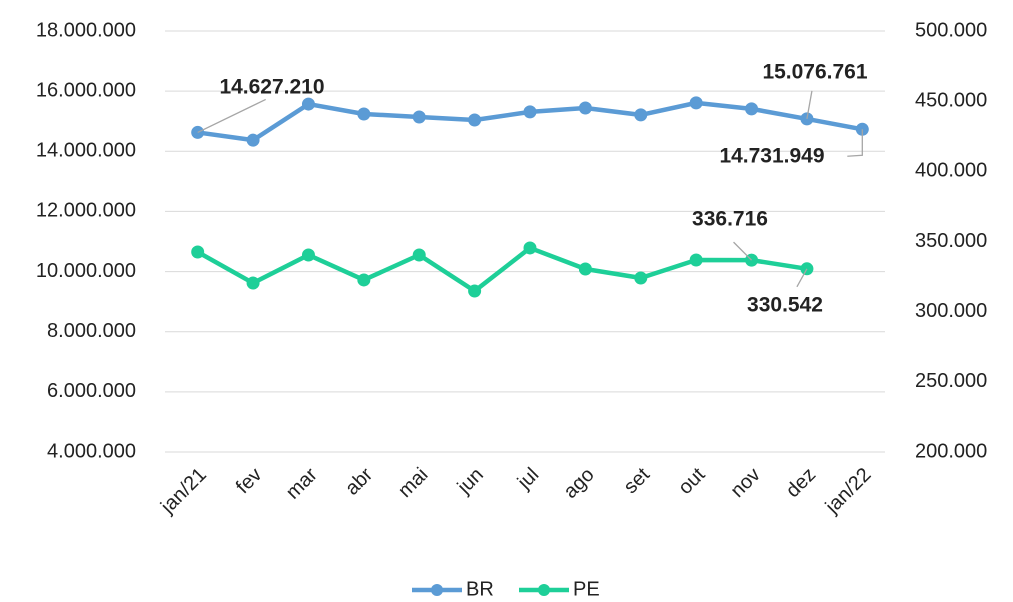  Describe the element at coordinates (413, 483) in the screenshot. I see `x-tick-label: mai` at that location.